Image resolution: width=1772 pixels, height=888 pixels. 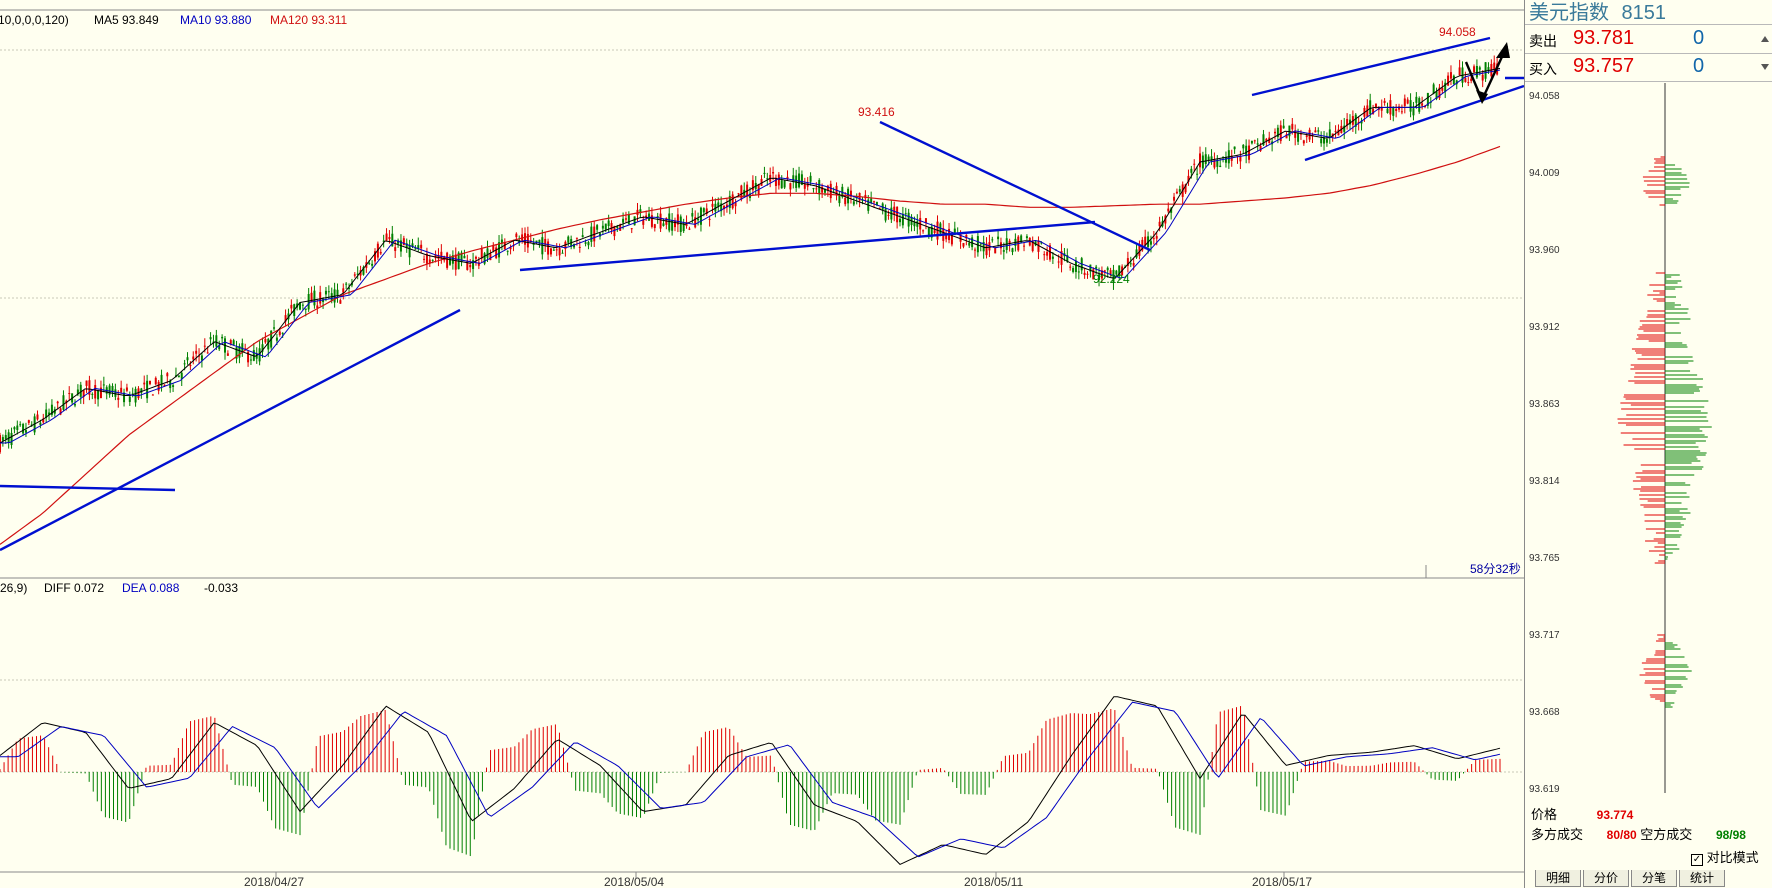 I want to click on depth-tick-label: 93.814, so click(x=1544, y=481).